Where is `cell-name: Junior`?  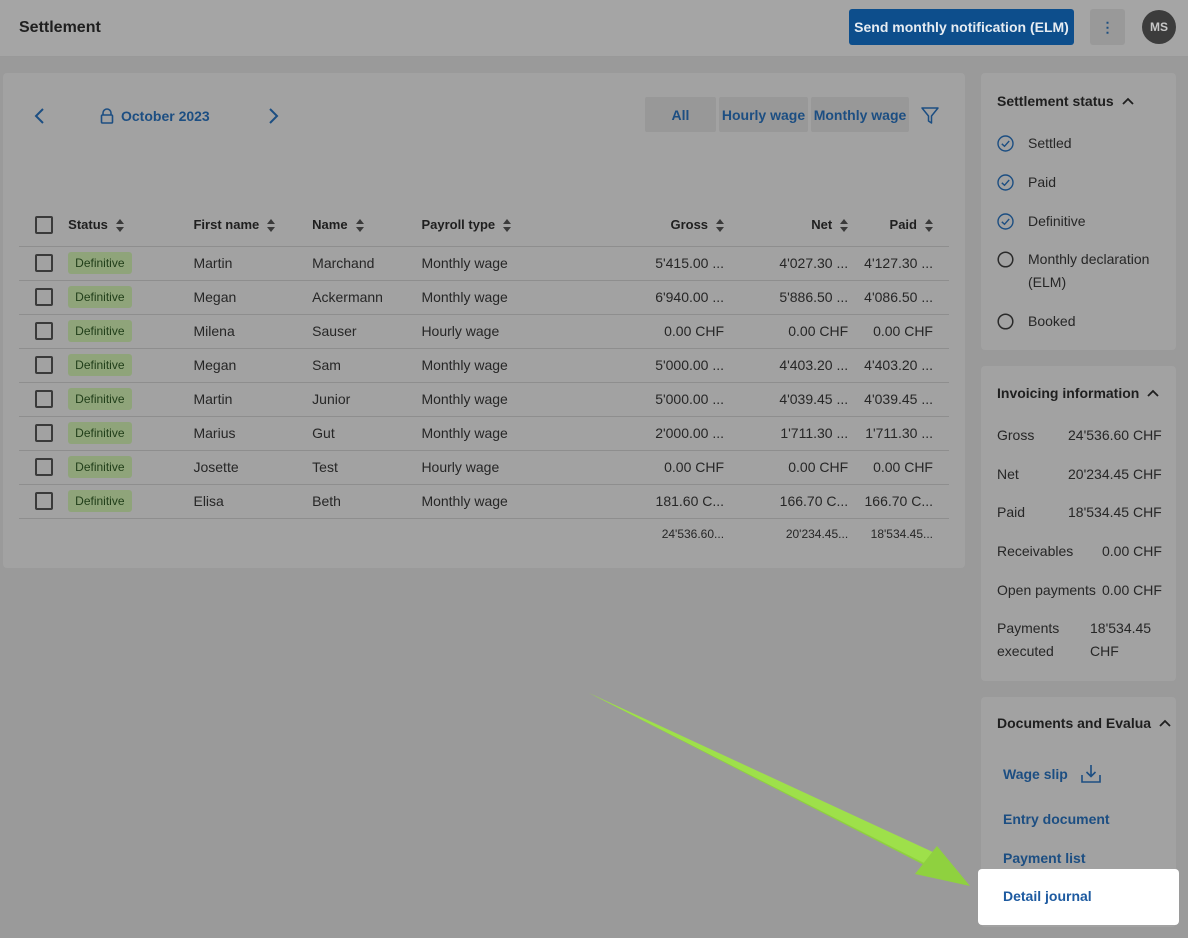 cell-name: Junior is located at coordinates (367, 399).